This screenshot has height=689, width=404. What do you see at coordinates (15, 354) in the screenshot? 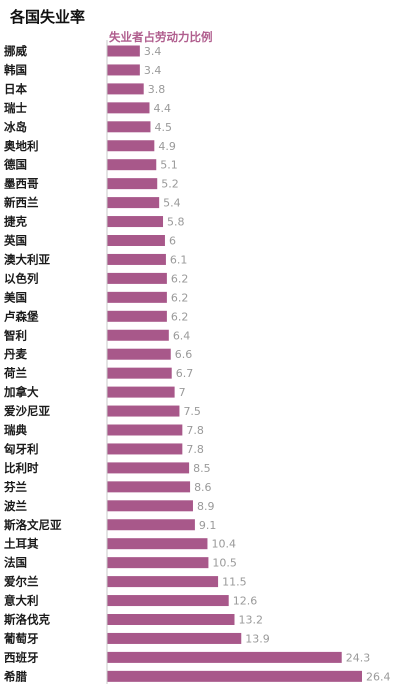
I see `category-label: 丹麦` at bounding box center [15, 354].